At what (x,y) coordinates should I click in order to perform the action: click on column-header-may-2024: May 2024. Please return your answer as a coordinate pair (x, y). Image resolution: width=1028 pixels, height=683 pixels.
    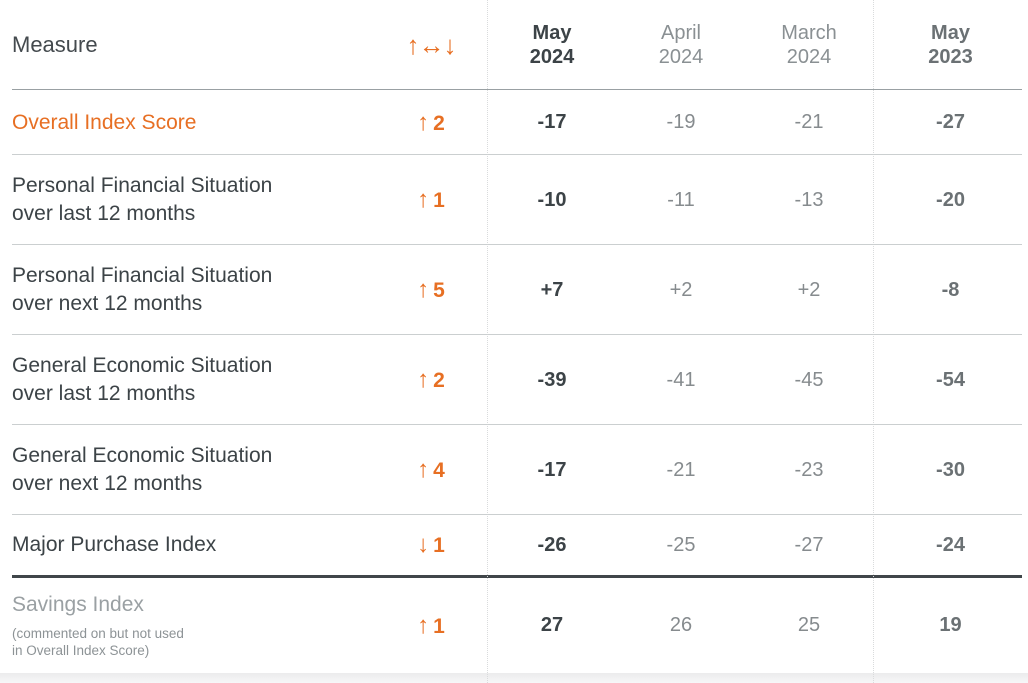
    Looking at the image, I should click on (552, 44).